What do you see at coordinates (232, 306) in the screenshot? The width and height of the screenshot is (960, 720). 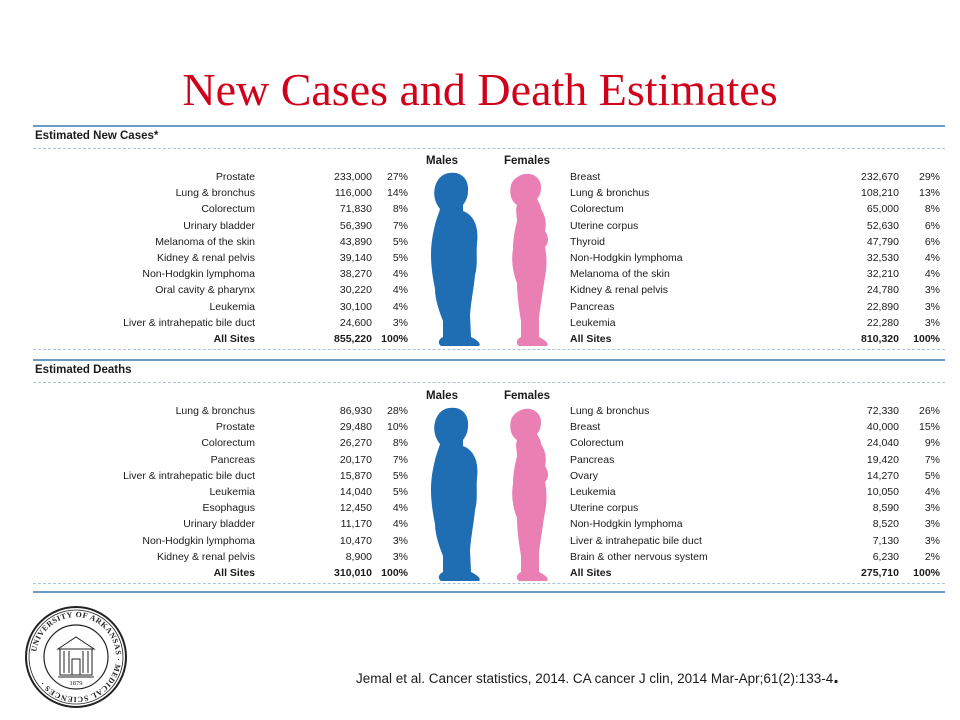 I see `male-site-cell: Leukemia` at bounding box center [232, 306].